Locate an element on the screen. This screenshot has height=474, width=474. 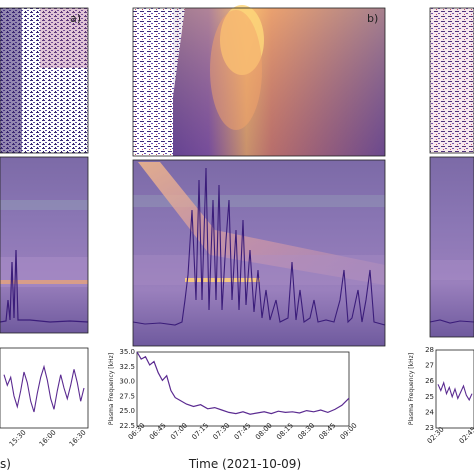
panel-a-xtick: 16:30 is located at coordinates (78, 438).